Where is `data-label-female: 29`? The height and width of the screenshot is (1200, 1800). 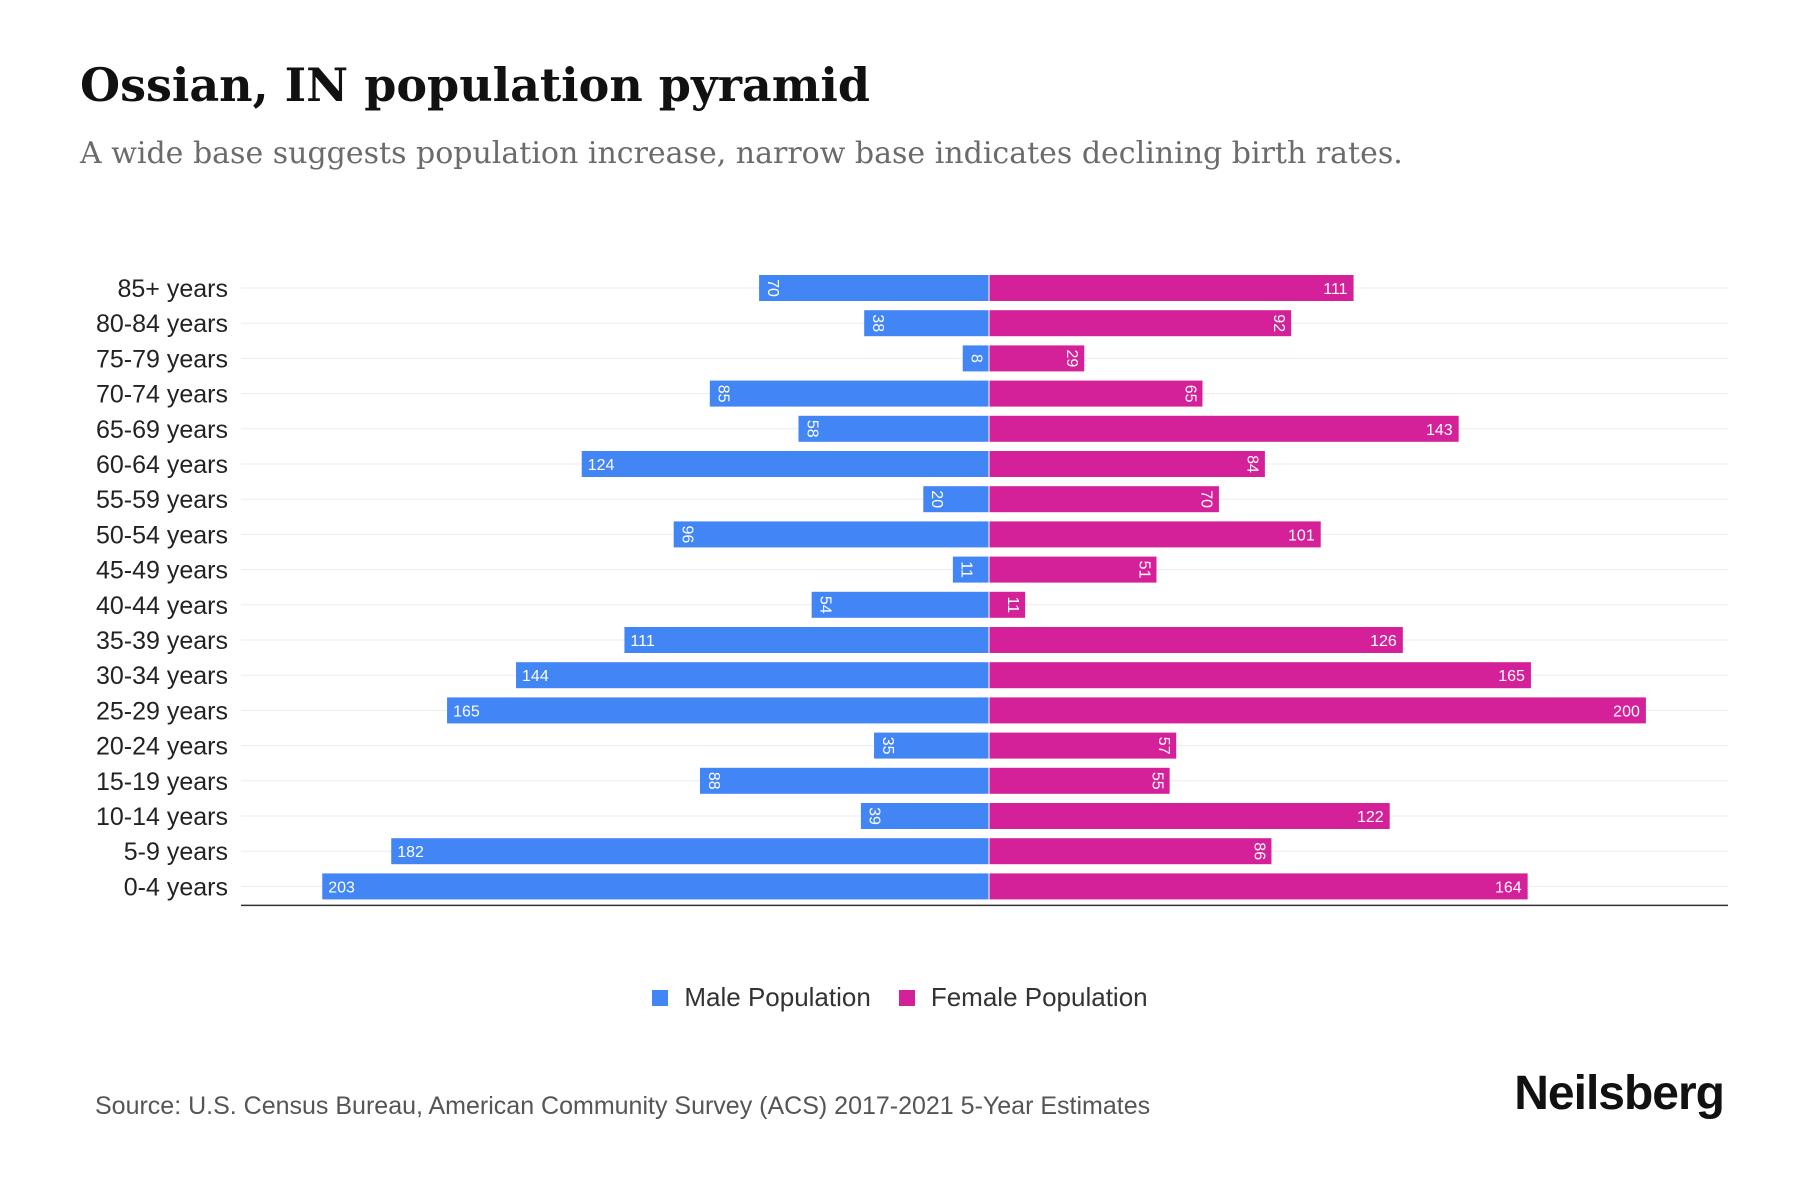
data-label-female: 29 is located at coordinates (1071, 359).